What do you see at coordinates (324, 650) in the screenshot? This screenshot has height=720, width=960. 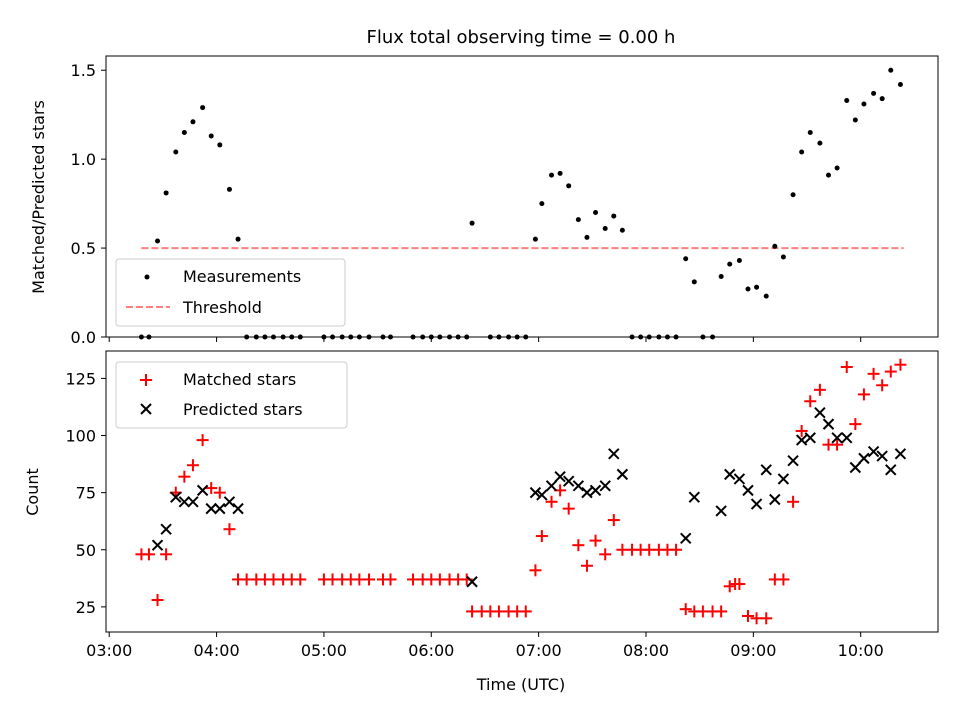 I see `x-tick-label: 05:00` at bounding box center [324, 650].